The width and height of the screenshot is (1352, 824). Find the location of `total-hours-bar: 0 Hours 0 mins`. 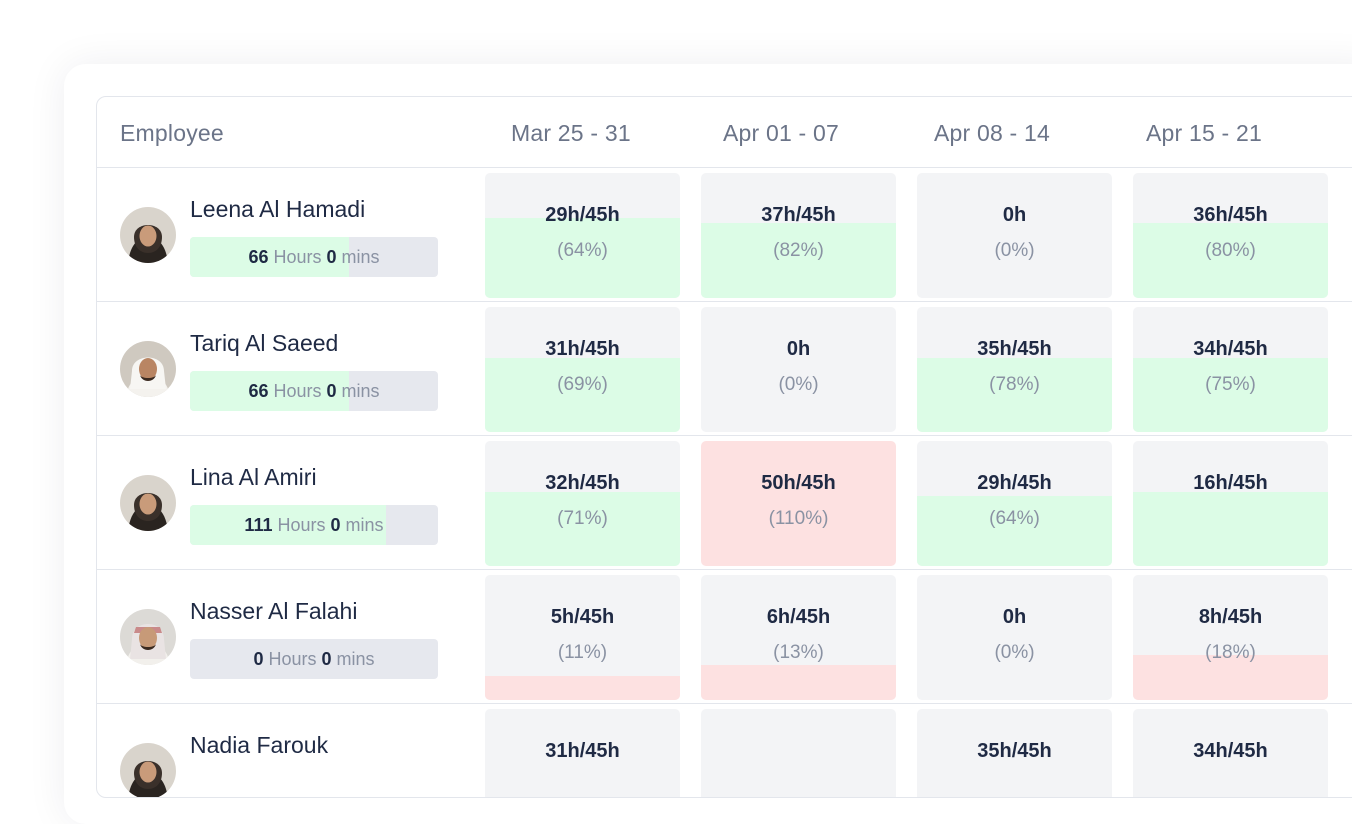

total-hours-bar: 0 Hours 0 mins is located at coordinates (314, 659).